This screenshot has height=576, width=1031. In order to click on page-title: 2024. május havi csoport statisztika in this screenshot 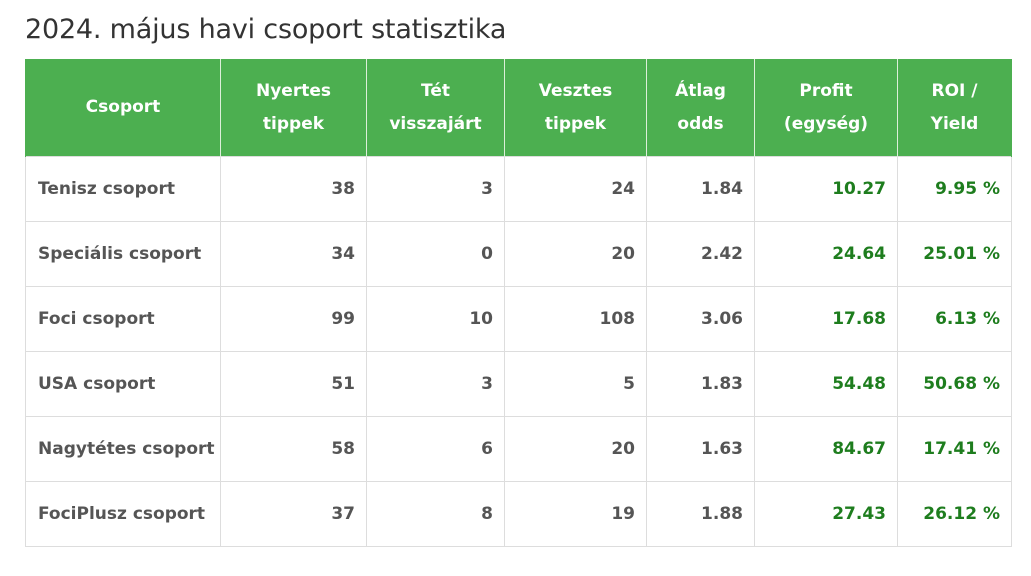, I will do `click(266, 29)`.